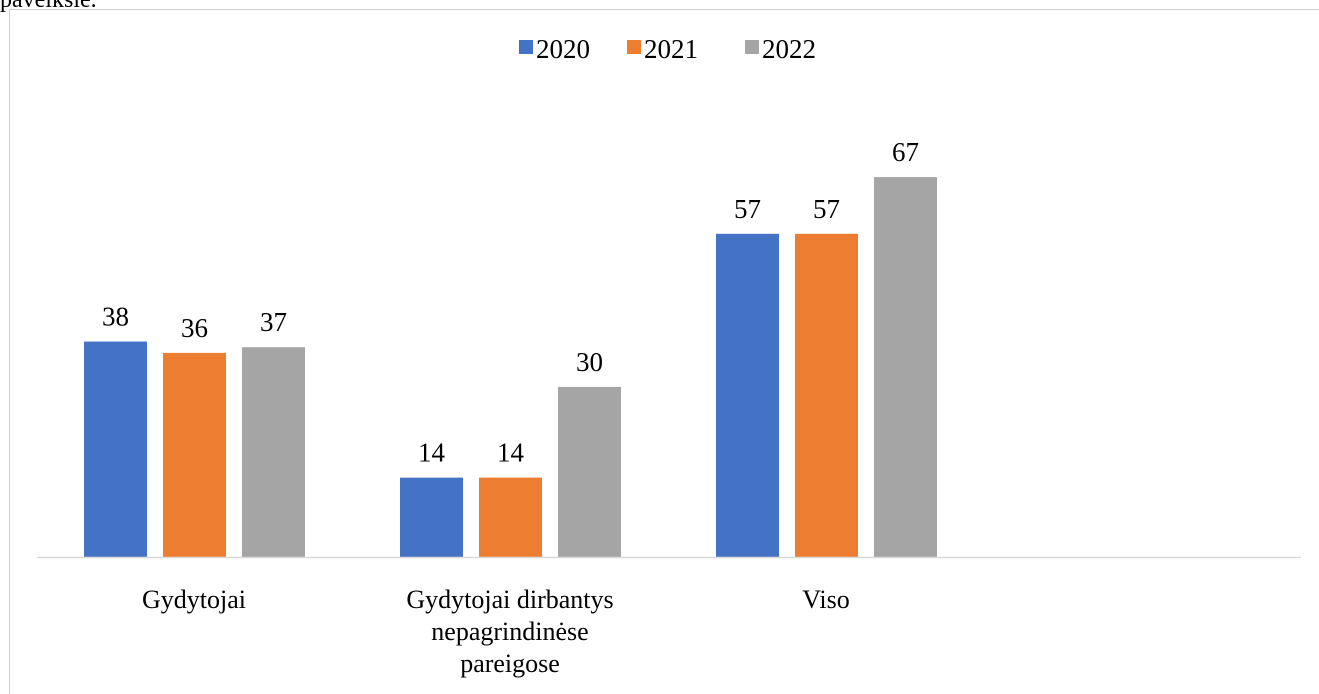 This screenshot has height=694, width=1319. I want to click on legend-label-2020: 2020, so click(563, 49).